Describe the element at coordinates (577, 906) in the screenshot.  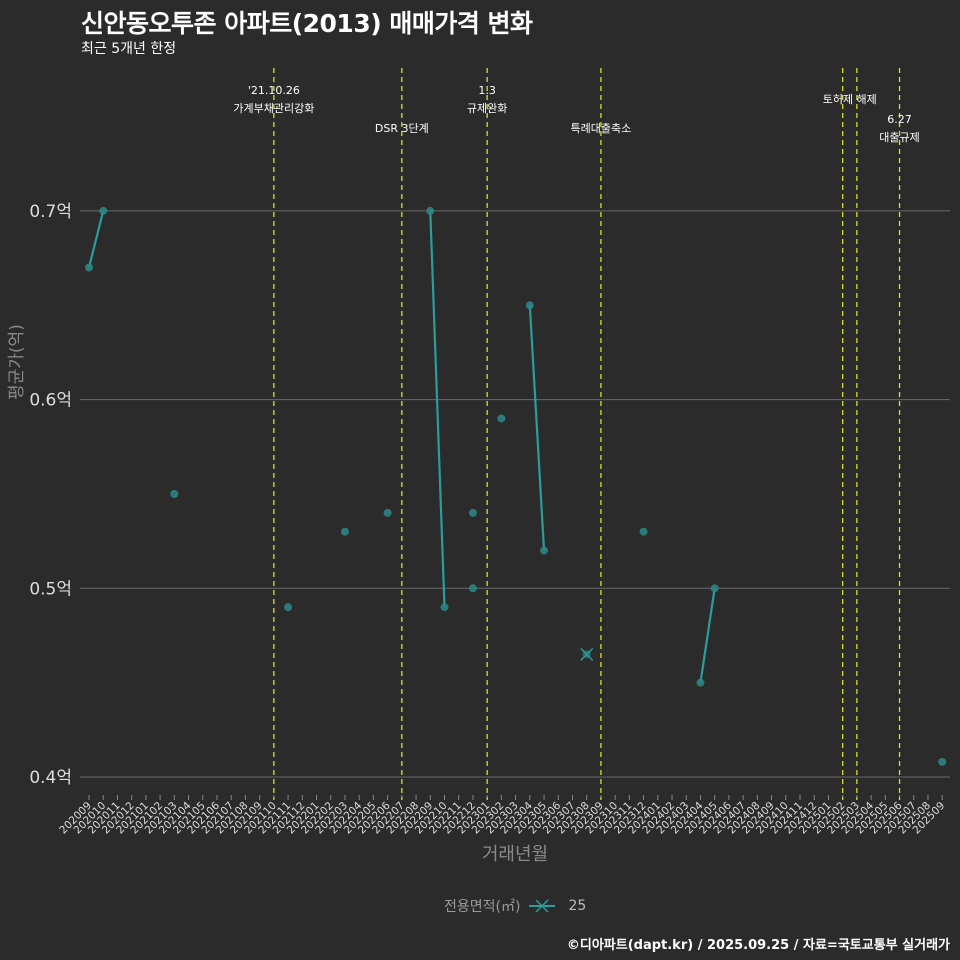
I see `legend-item-label: 25` at that location.